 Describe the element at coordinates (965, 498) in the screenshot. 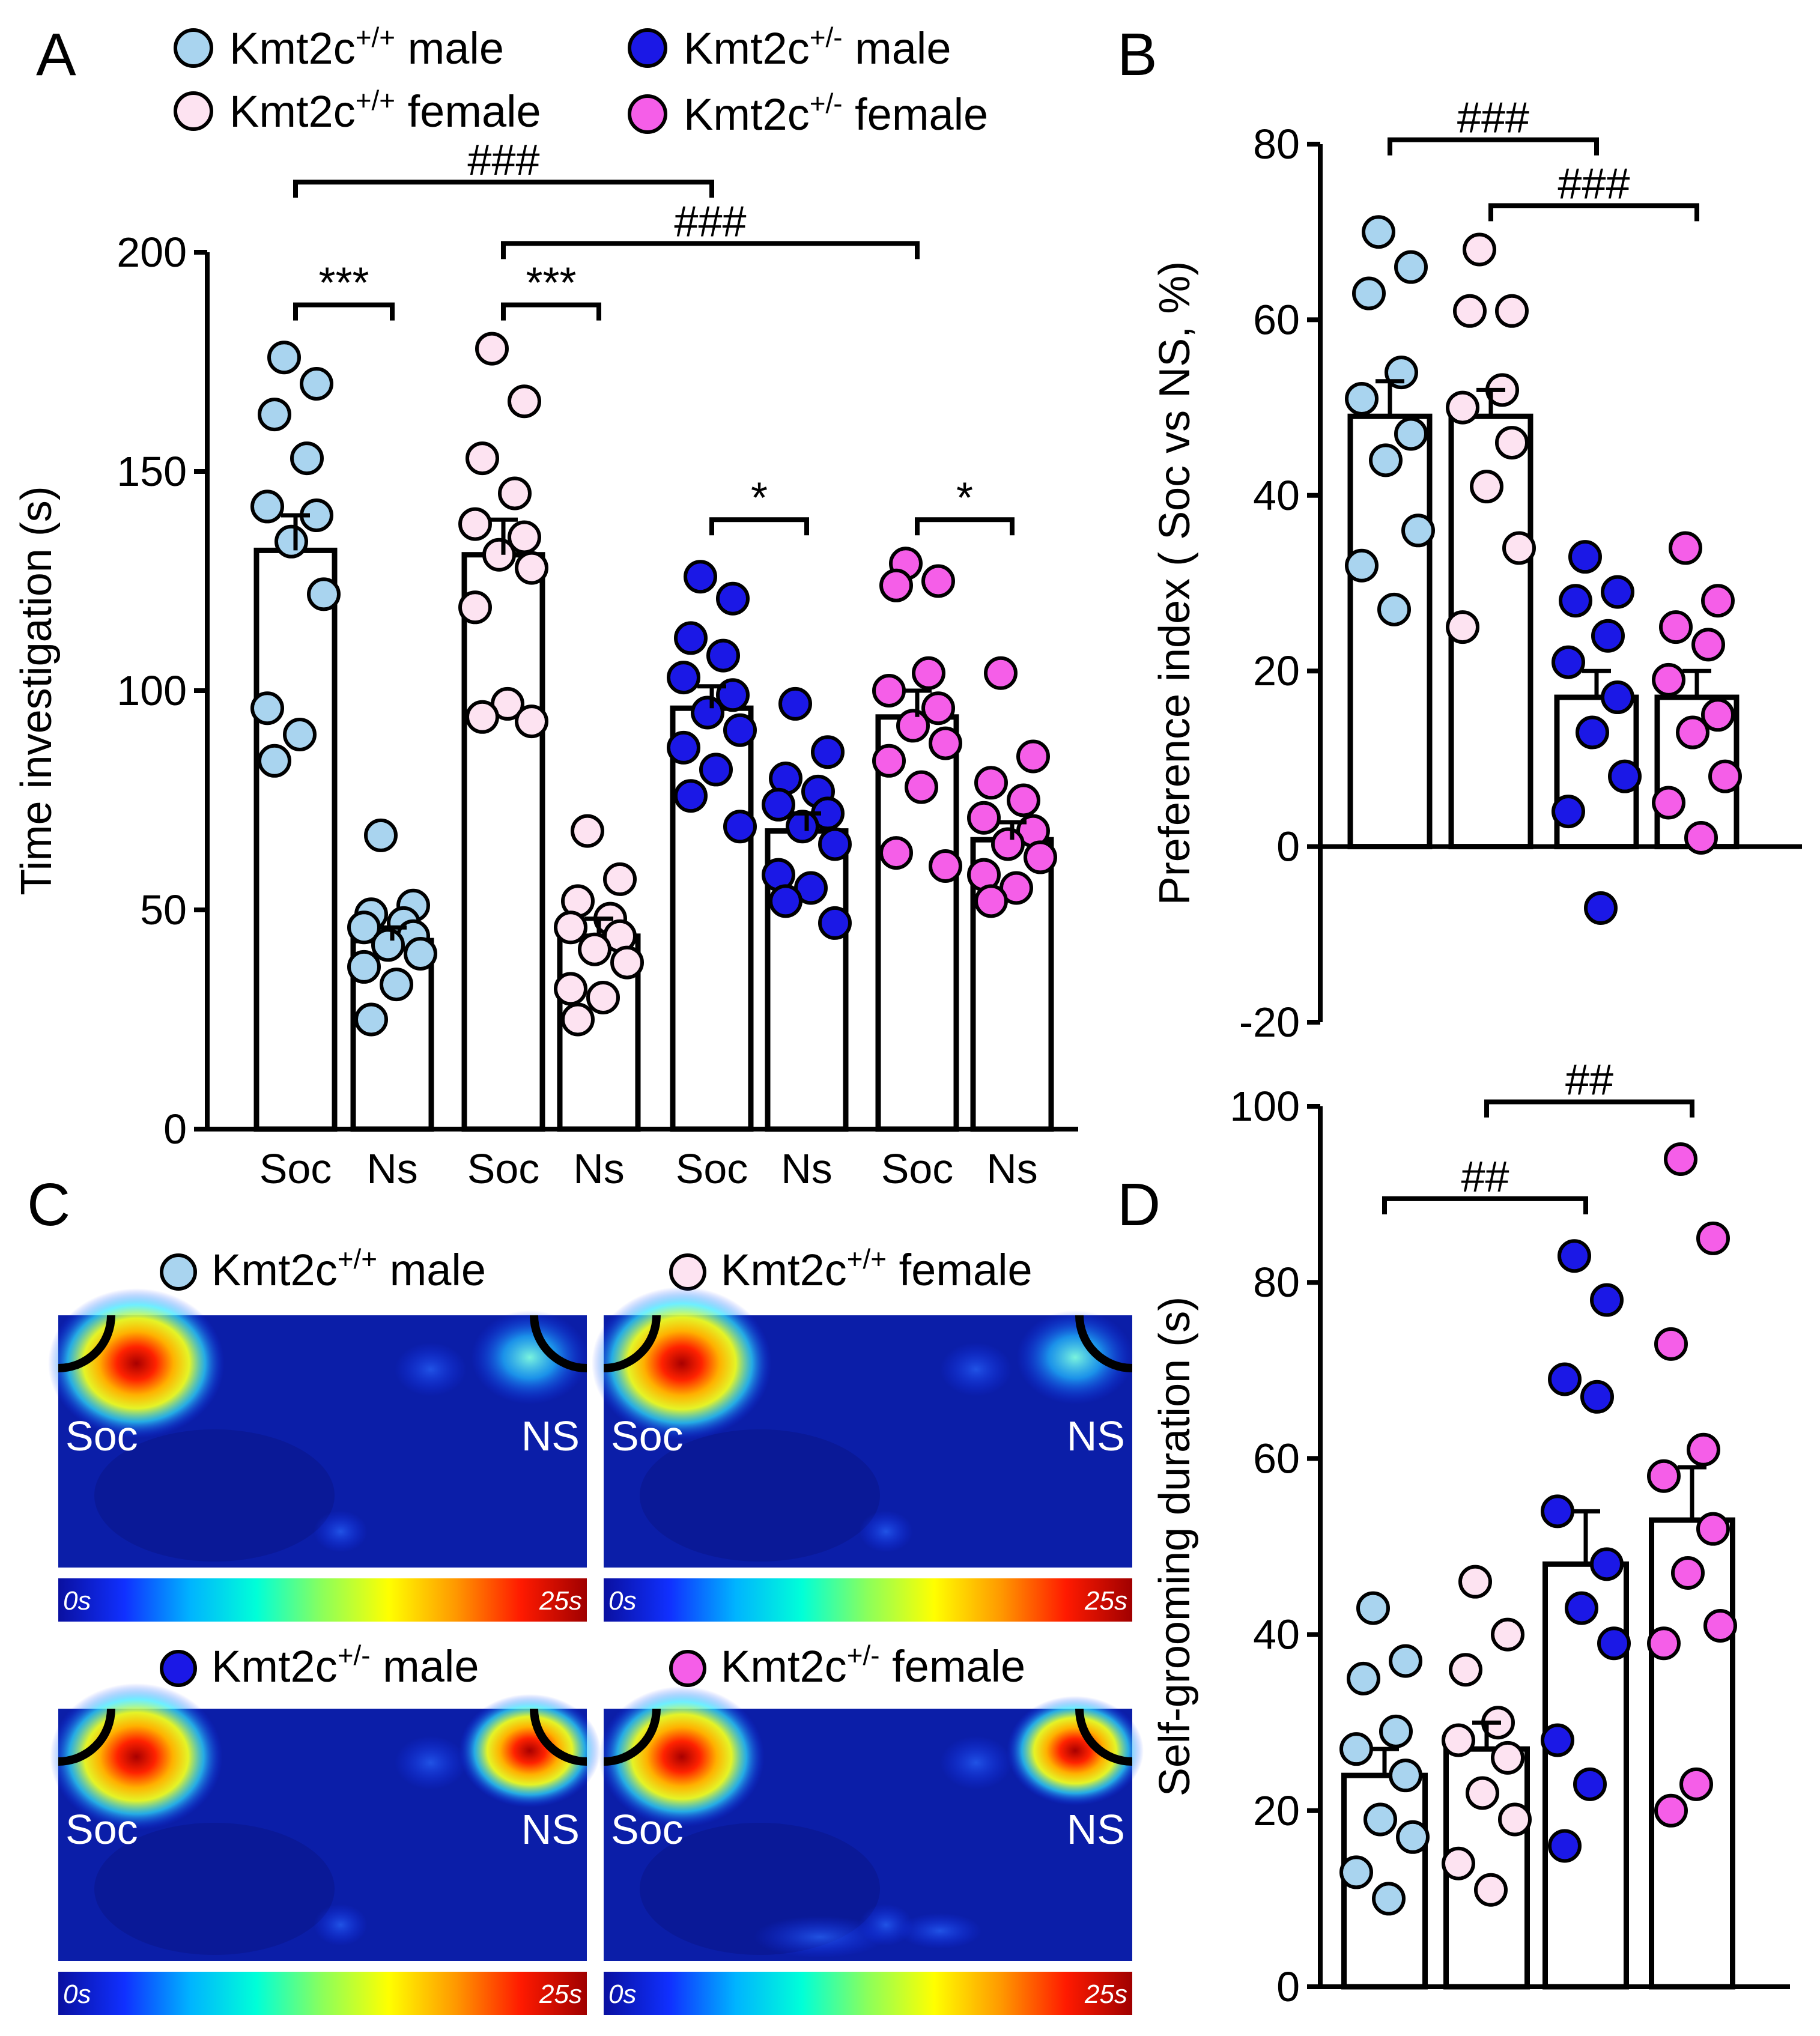

I see `significance-label: *` at that location.